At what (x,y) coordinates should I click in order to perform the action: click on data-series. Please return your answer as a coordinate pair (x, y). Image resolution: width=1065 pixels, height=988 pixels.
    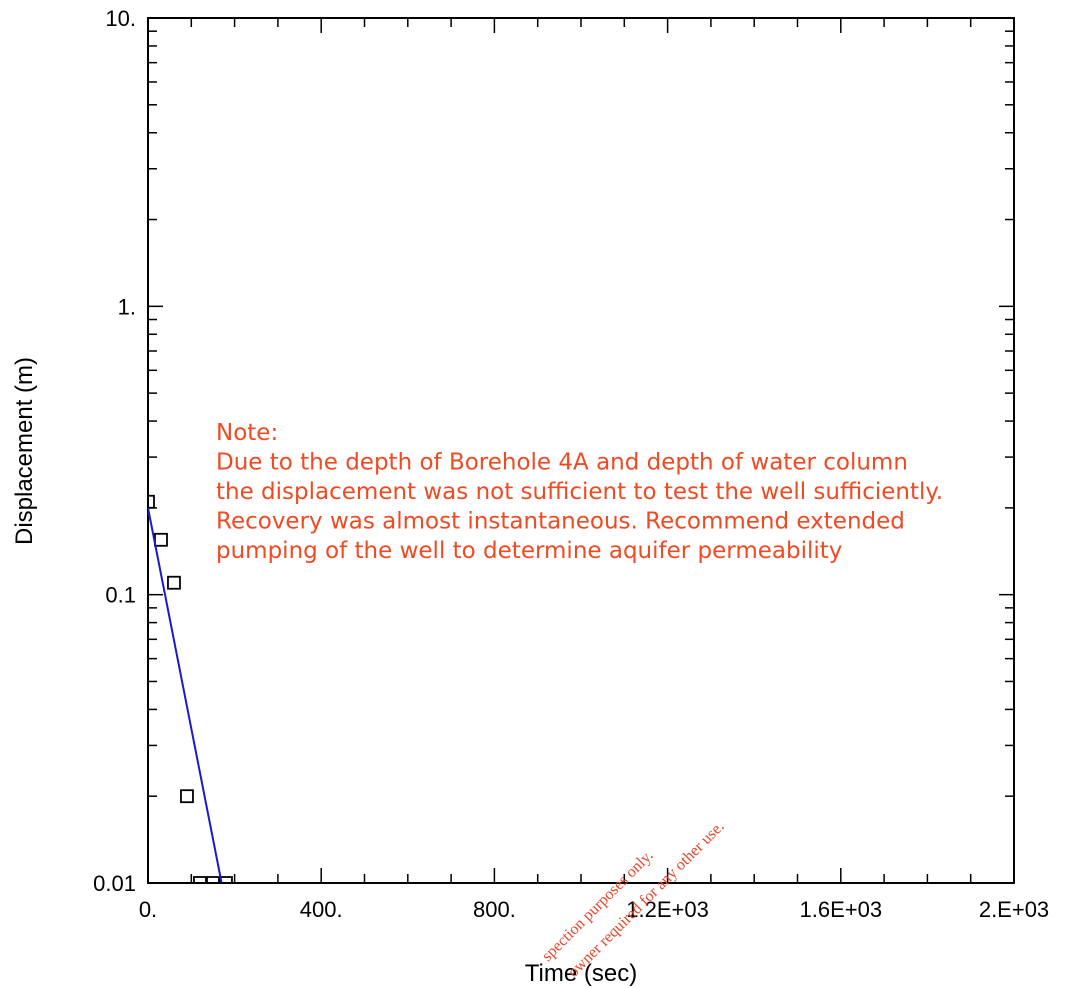
    Looking at the image, I should click on (190, 688).